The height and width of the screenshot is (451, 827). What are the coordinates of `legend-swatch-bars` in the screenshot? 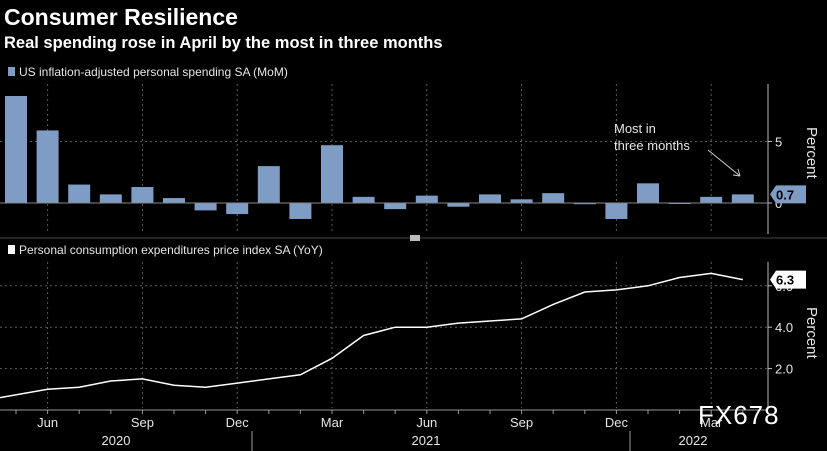 It's located at (11, 71).